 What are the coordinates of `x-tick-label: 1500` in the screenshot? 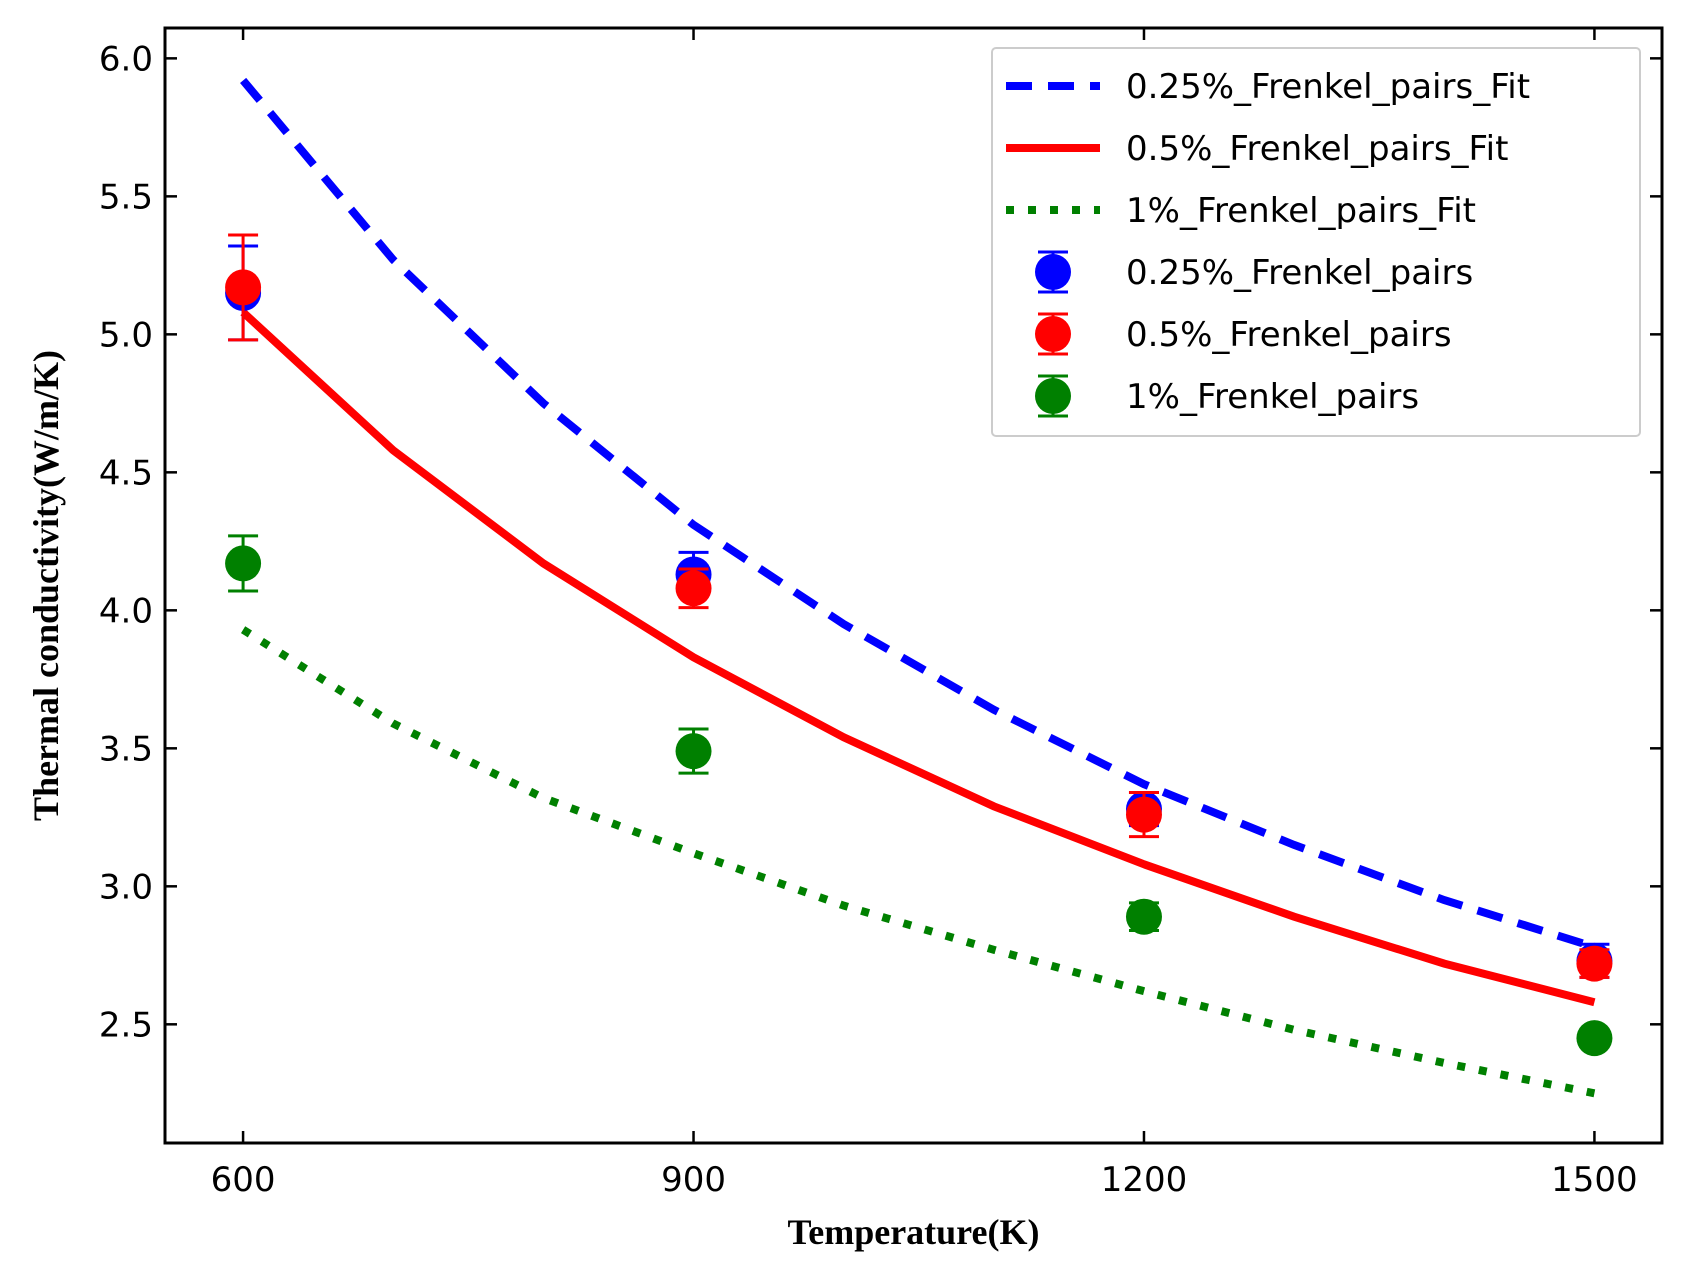 It's located at (1594, 1180).